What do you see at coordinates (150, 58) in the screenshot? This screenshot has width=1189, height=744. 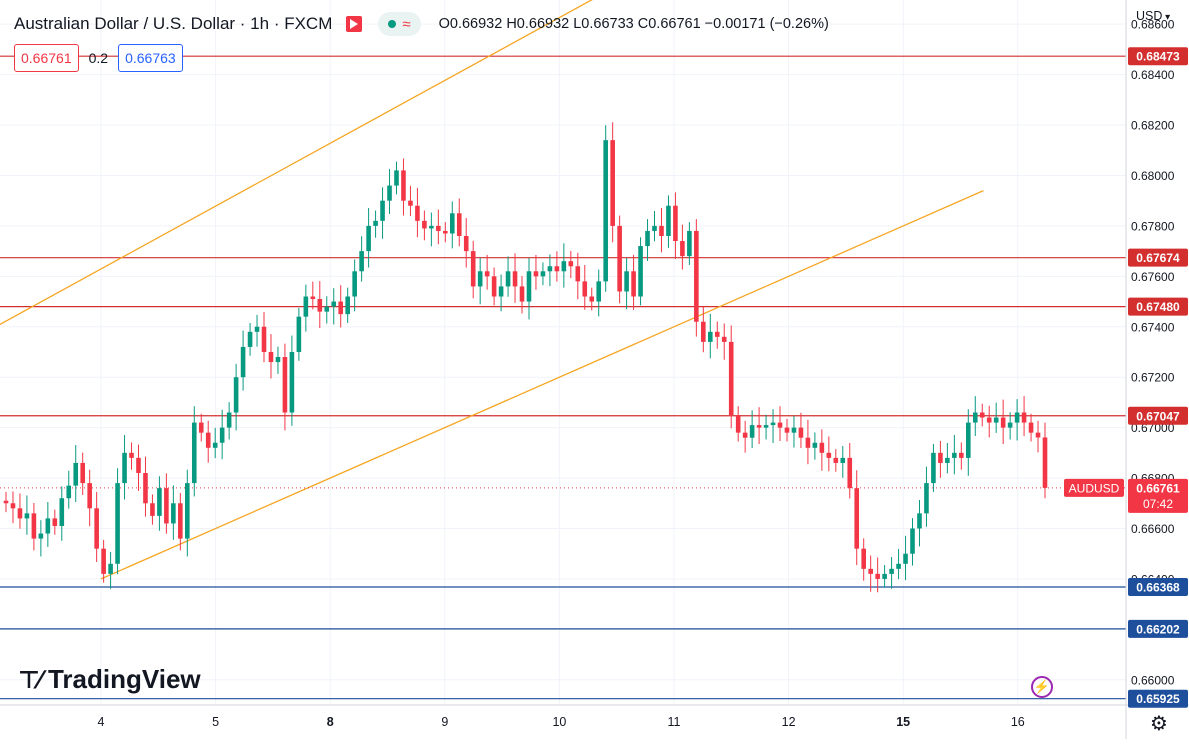 I see `buy-button: 0.66763` at bounding box center [150, 58].